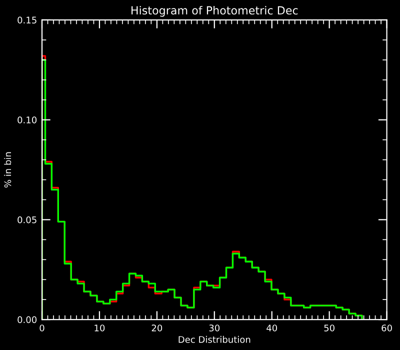  Describe the element at coordinates (27, 320) in the screenshot. I see `y-tick-label: 0.00` at that location.